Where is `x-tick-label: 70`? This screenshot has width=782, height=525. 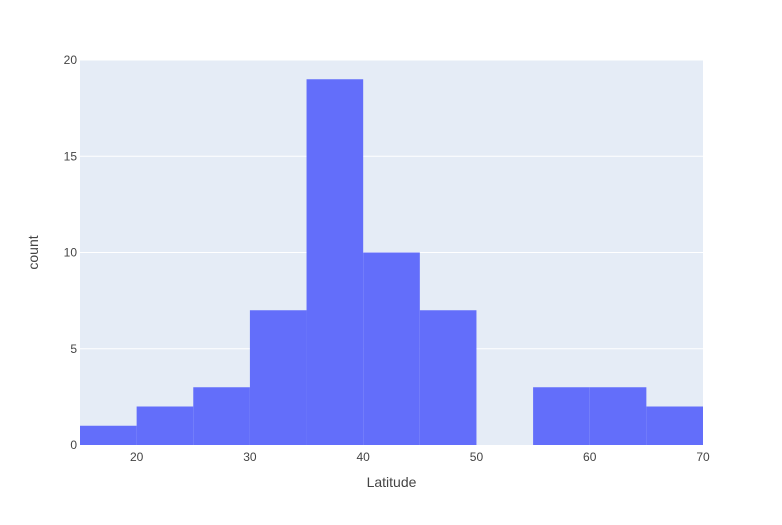 x-tick-label: 70 is located at coordinates (703, 457).